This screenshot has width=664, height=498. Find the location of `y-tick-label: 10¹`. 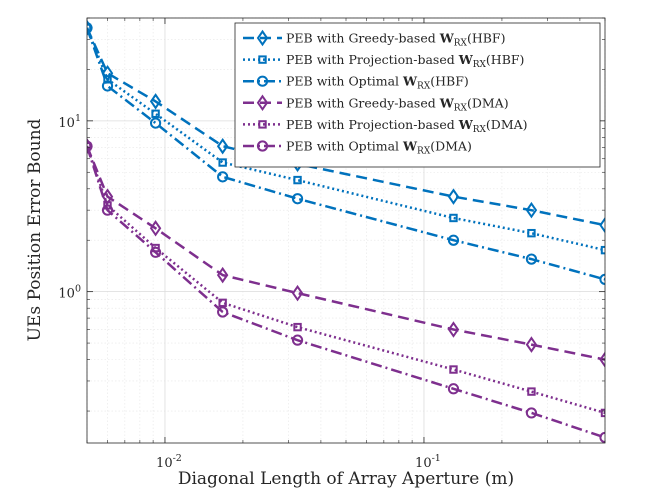

y-tick-label: 10¹ is located at coordinates (69, 122).